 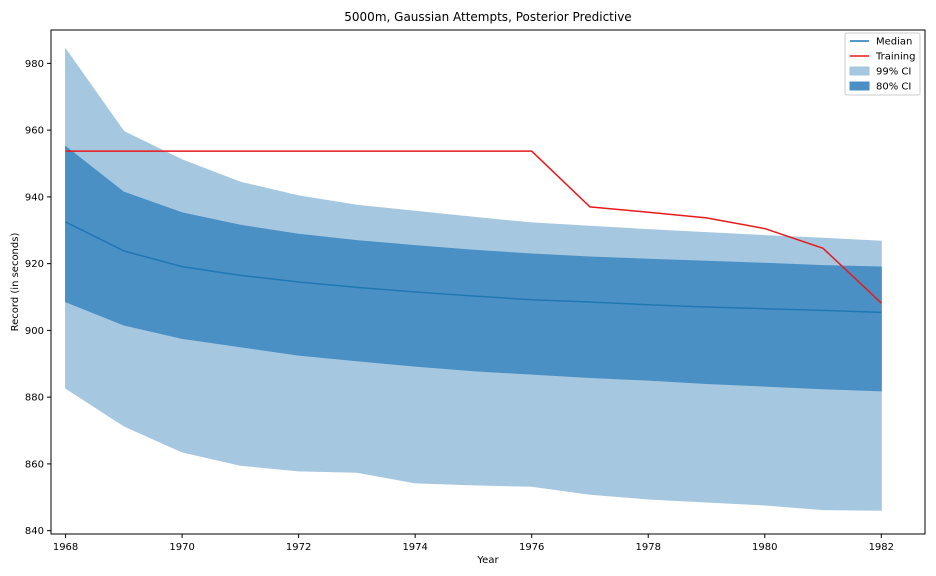 I want to click on y-axis: 840 860 880 900 920 940 960 980, so click(x=38, y=298).